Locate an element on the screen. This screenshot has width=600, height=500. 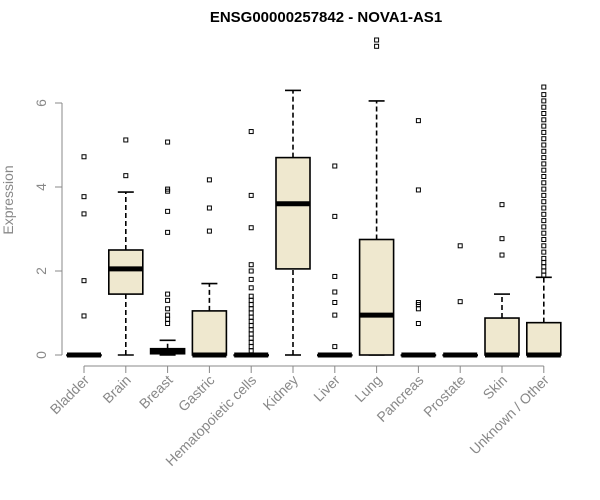
x-tick-label: Breast is located at coordinates (156, 392).